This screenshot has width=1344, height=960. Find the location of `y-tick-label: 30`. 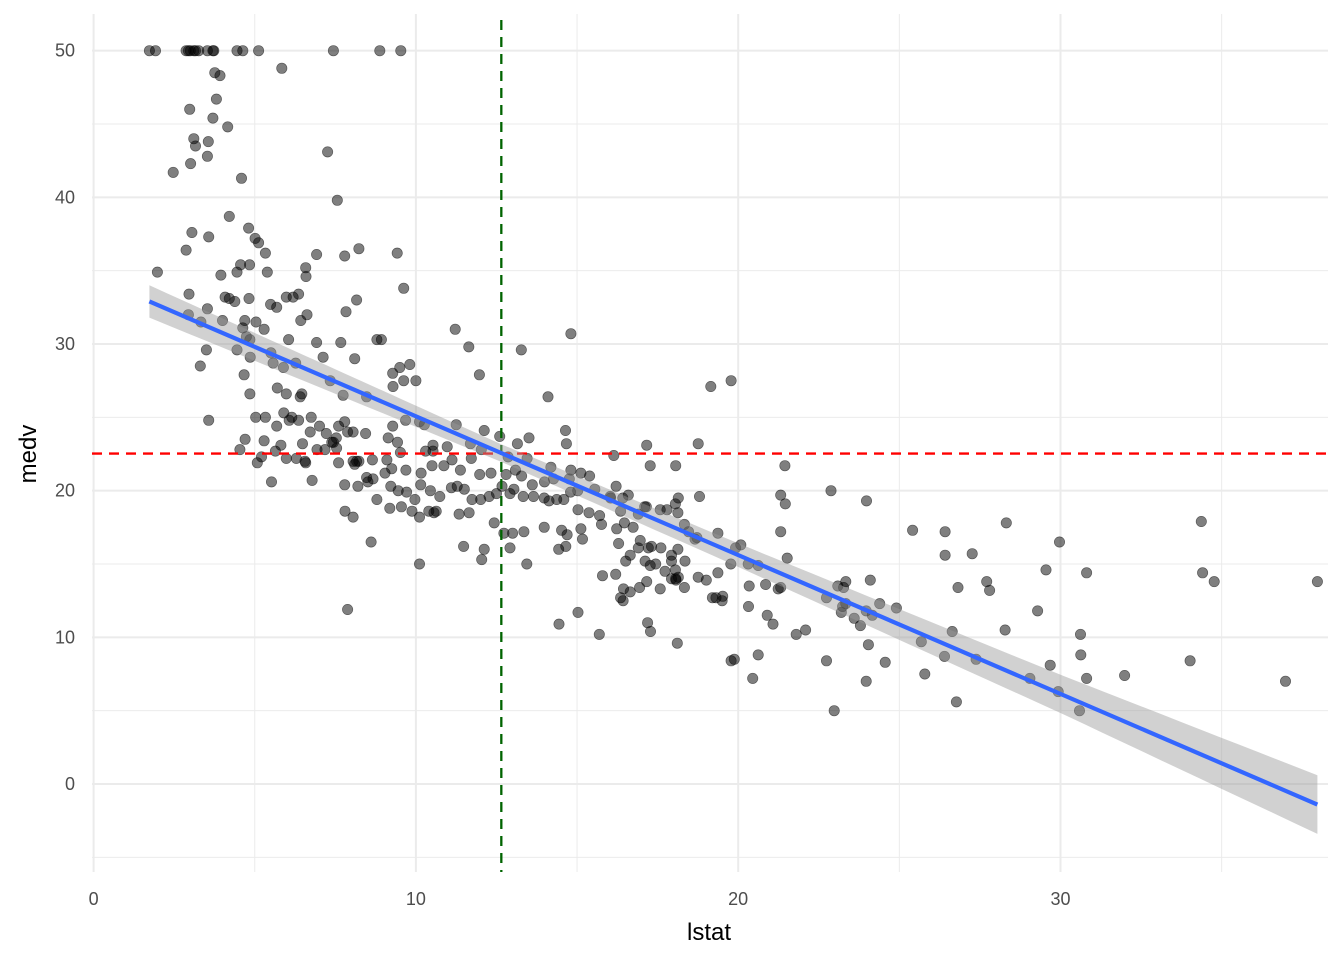

y-tick-label: 30 is located at coordinates (65, 344).